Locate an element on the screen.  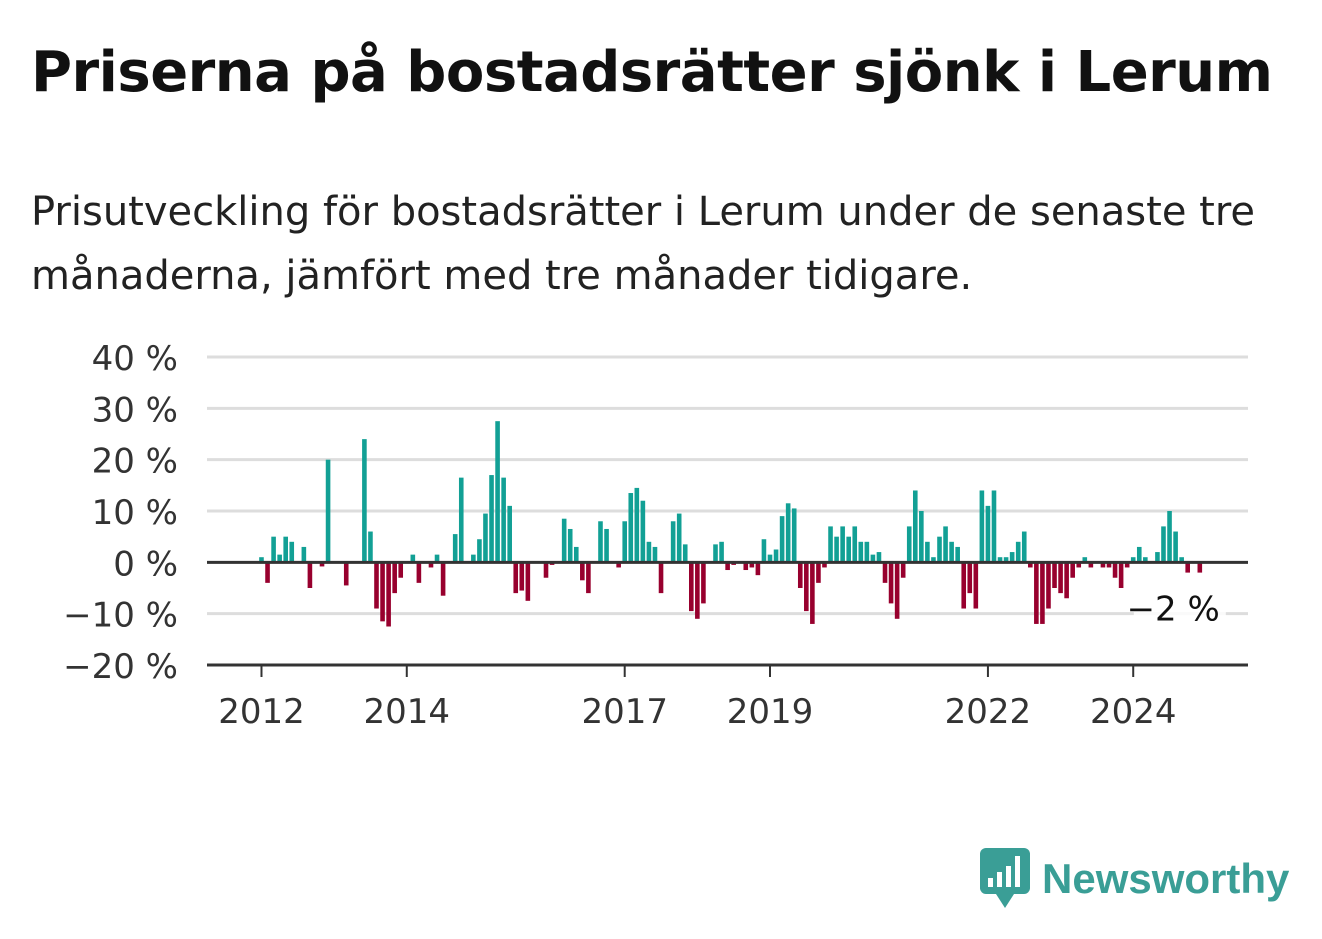
y-tick-label: 0 % is located at coordinates (145, 564).